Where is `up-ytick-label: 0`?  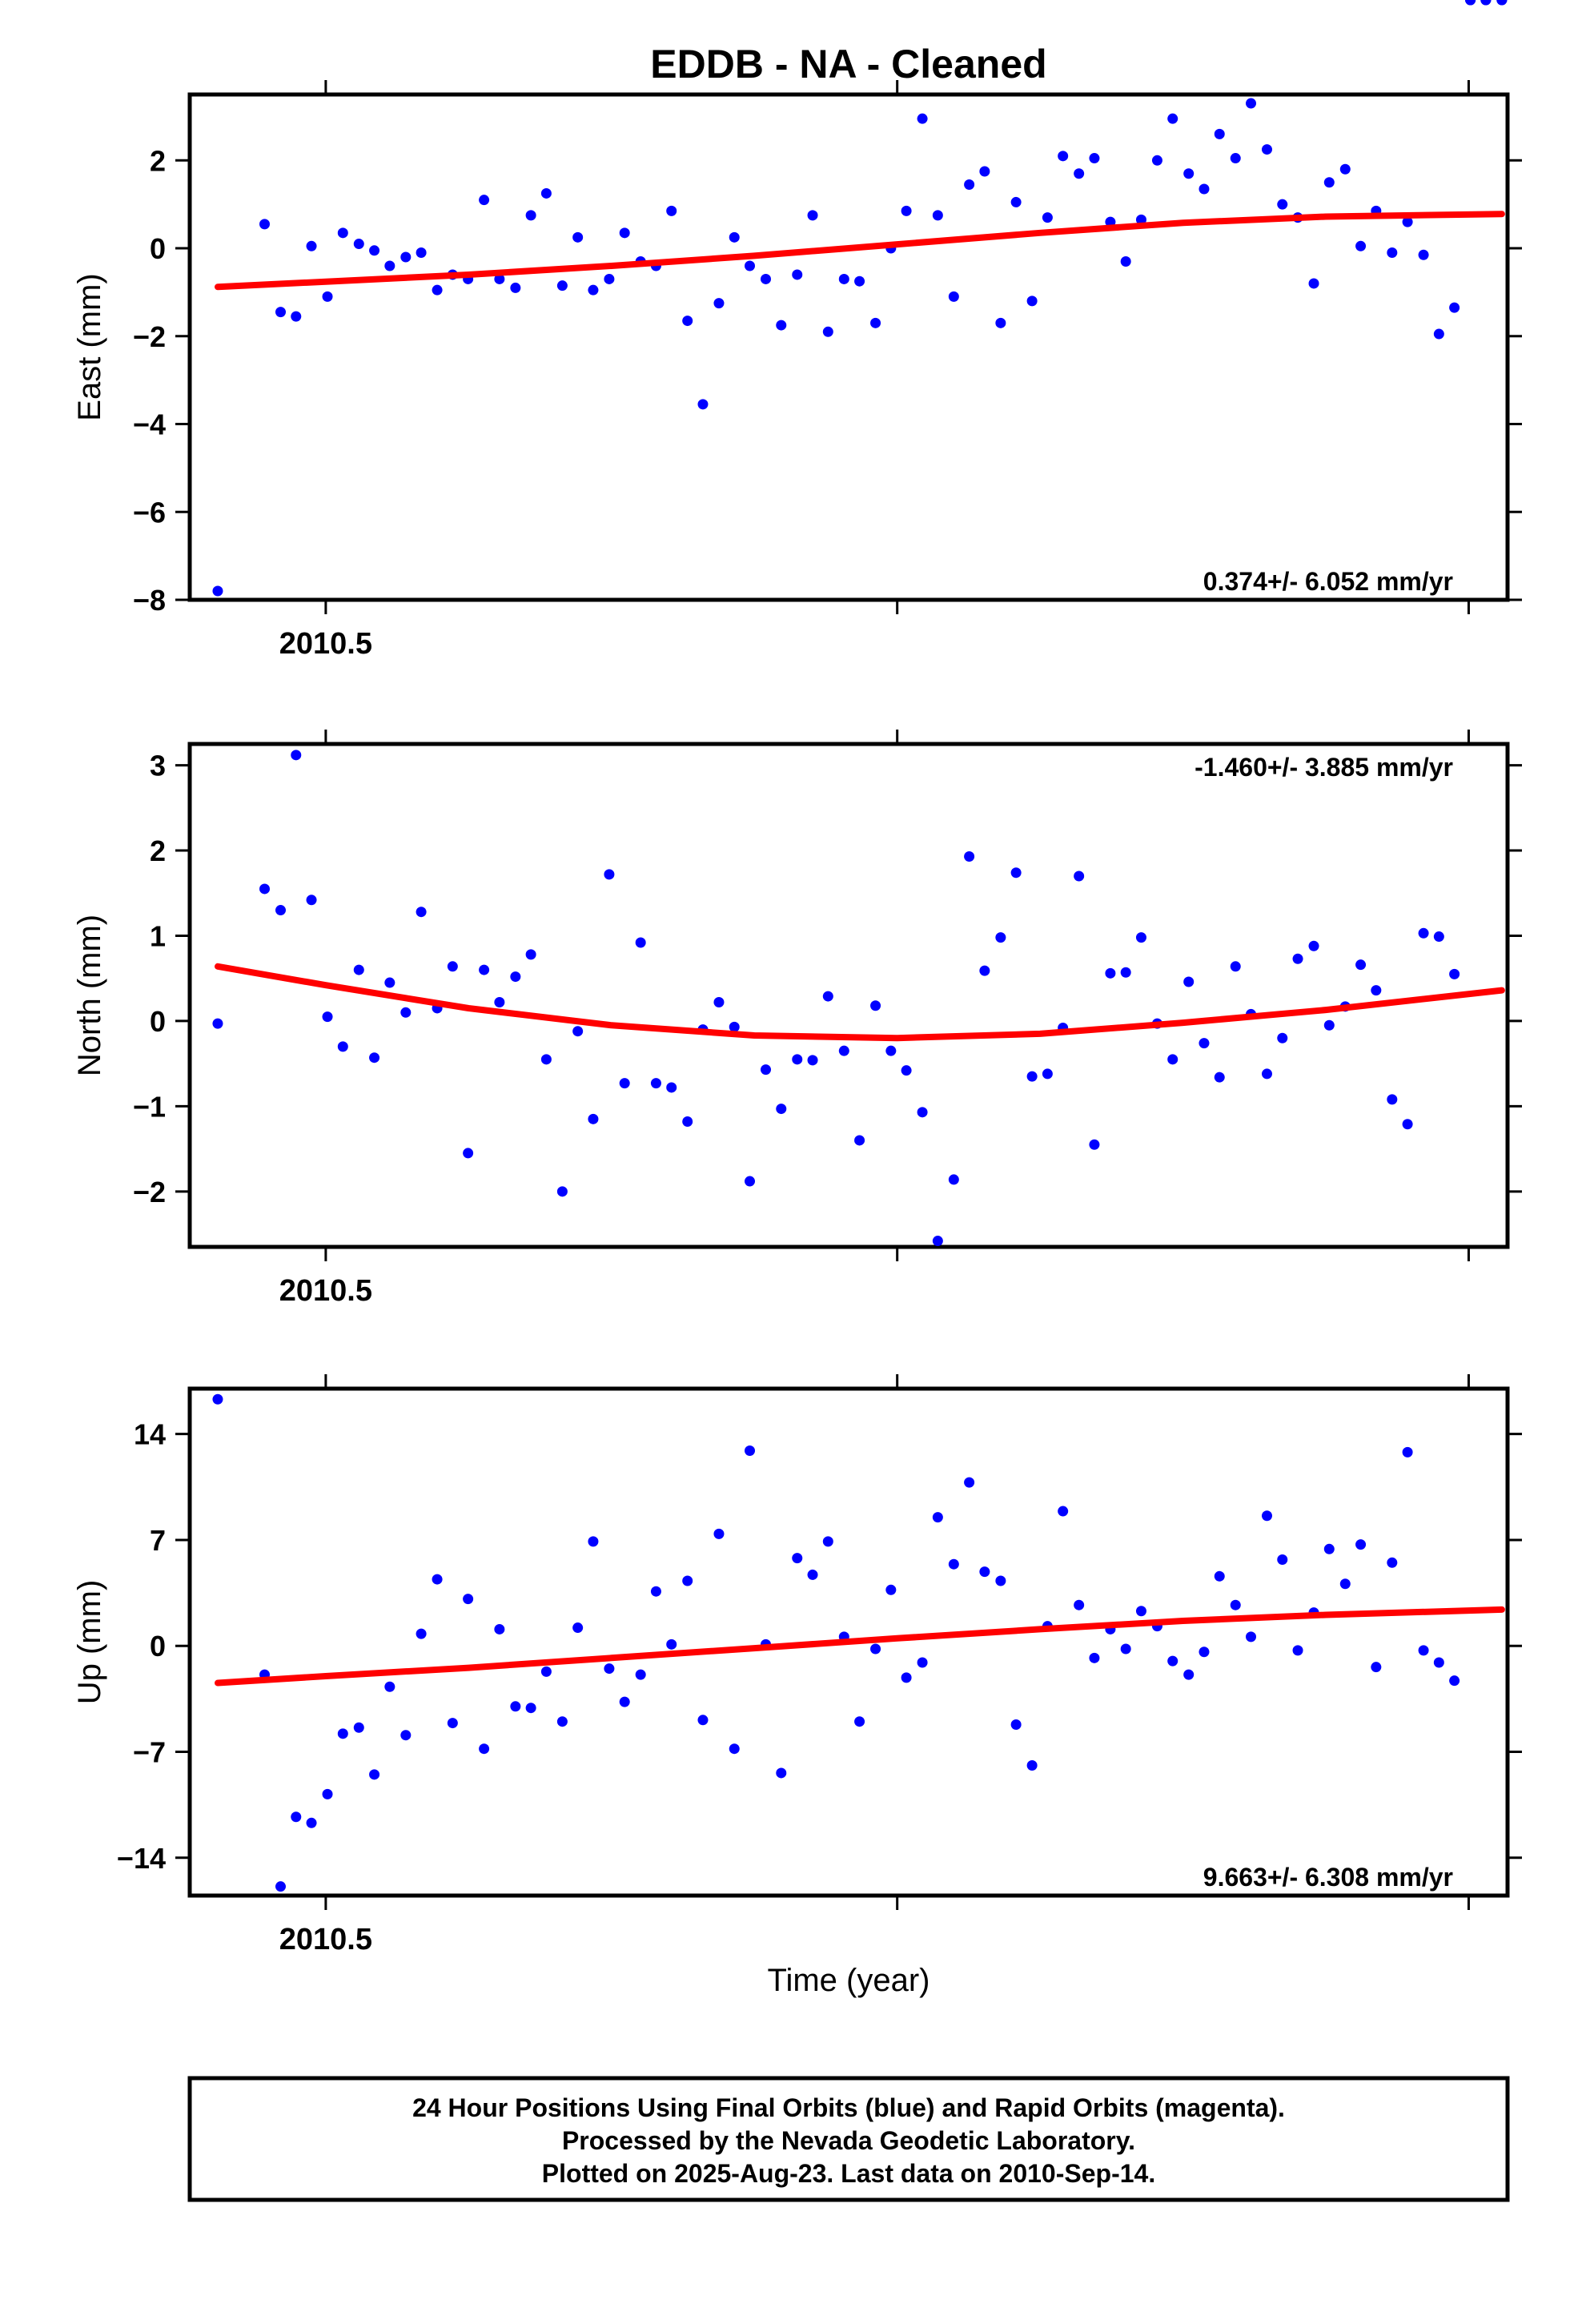 up-ytick-label: 0 is located at coordinates (158, 1646).